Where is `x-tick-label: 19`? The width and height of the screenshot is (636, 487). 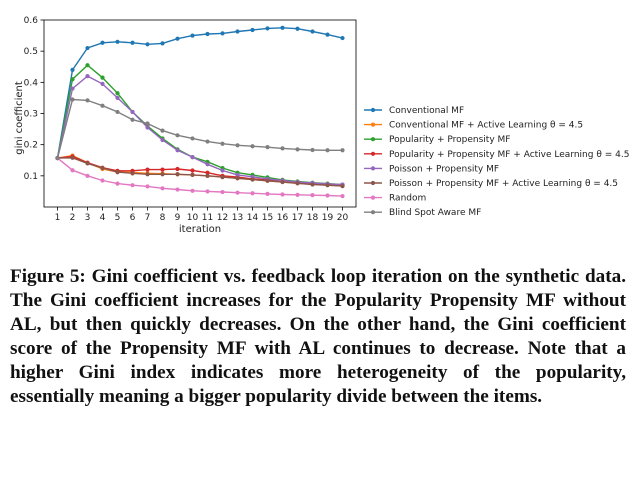 x-tick-label: 19 is located at coordinates (328, 218).